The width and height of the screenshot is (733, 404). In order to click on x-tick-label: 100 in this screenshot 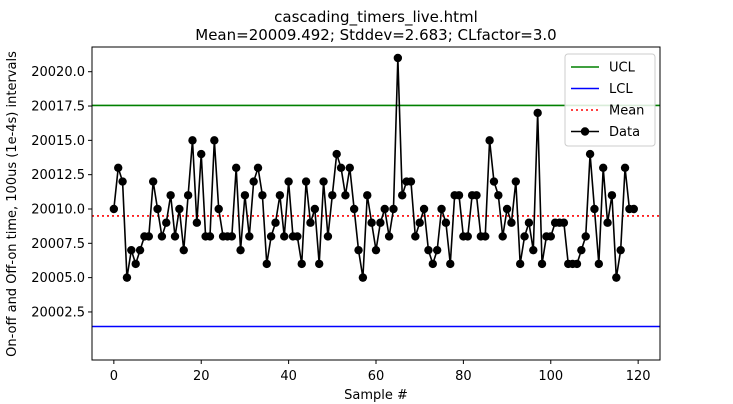, I will do `click(550, 376)`.